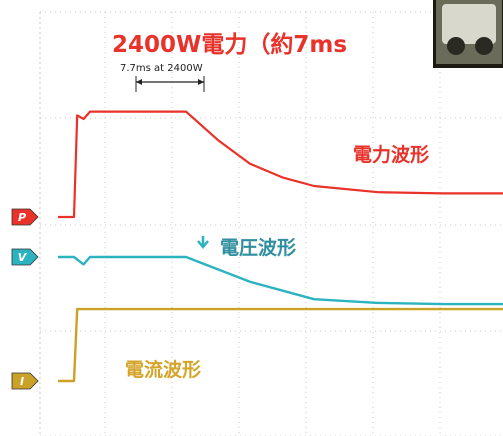  What do you see at coordinates (139, 82) in the screenshot?
I see `bracket-left-arrow-icon` at bounding box center [139, 82].